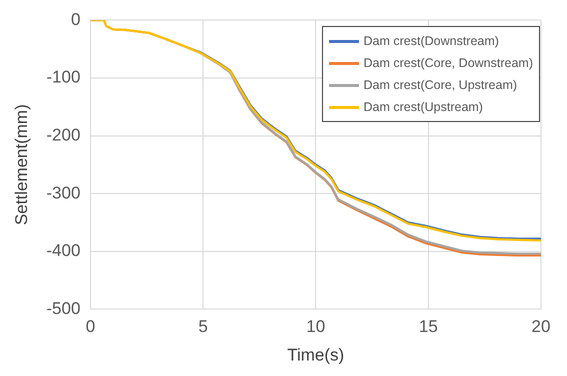 The image size is (567, 376). Describe the element at coordinates (431, 41) in the screenshot. I see `legend-label: Dam crest(Downstream)` at that location.